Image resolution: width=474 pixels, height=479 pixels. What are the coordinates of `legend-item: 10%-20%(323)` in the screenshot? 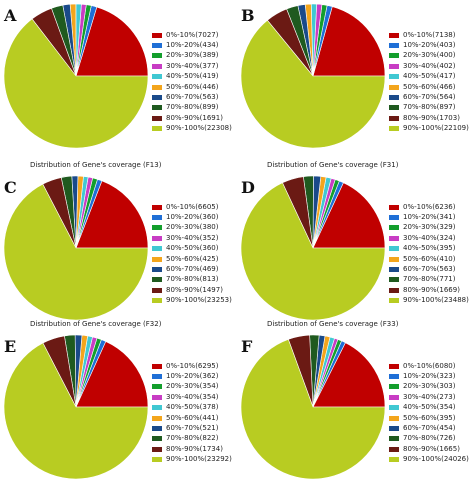 It's located at (429, 376).